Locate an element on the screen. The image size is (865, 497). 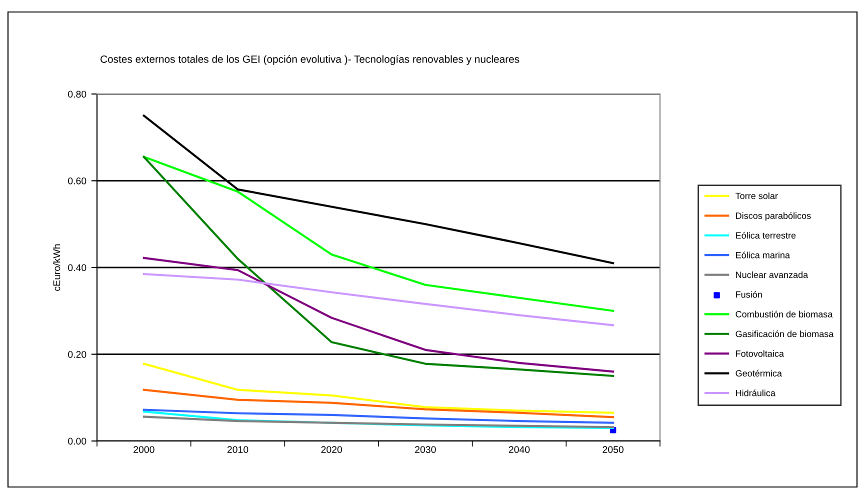
legend-label: Fotovoltaica is located at coordinates (760, 353).